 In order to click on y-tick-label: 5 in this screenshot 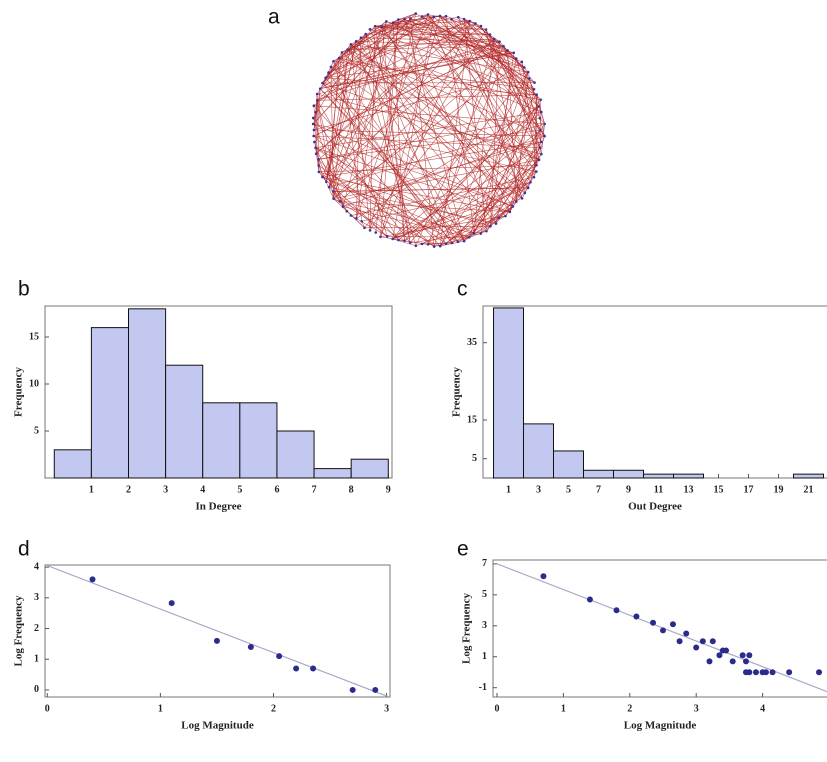, I will do `click(474, 458)`.